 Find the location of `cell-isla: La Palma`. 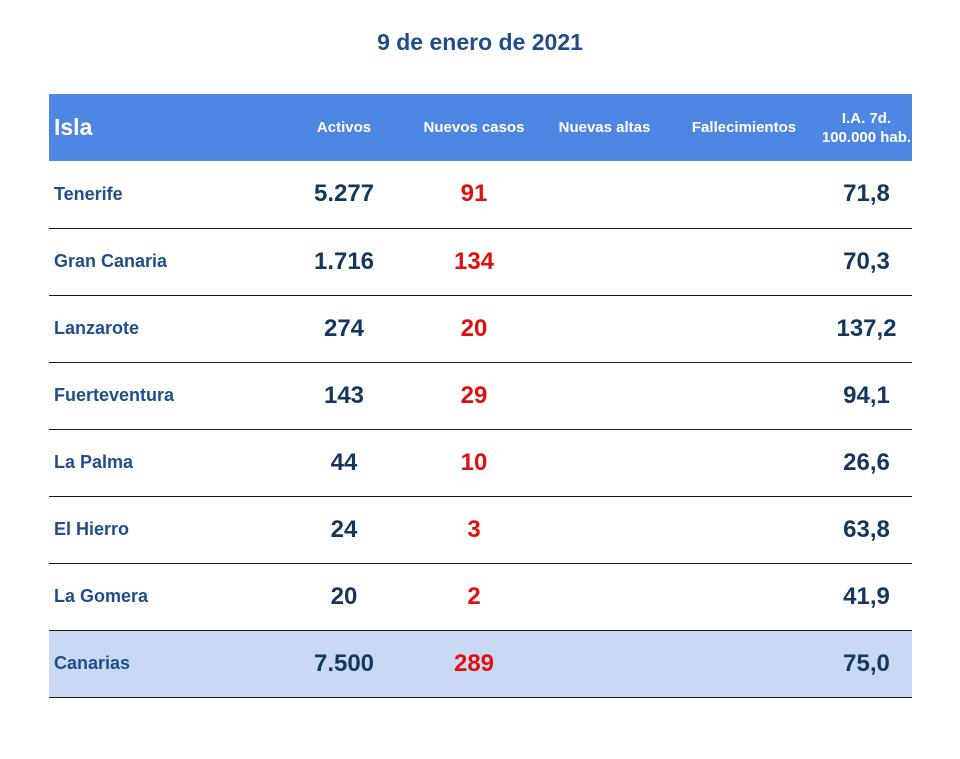

cell-isla: La Palma is located at coordinates (94, 462).